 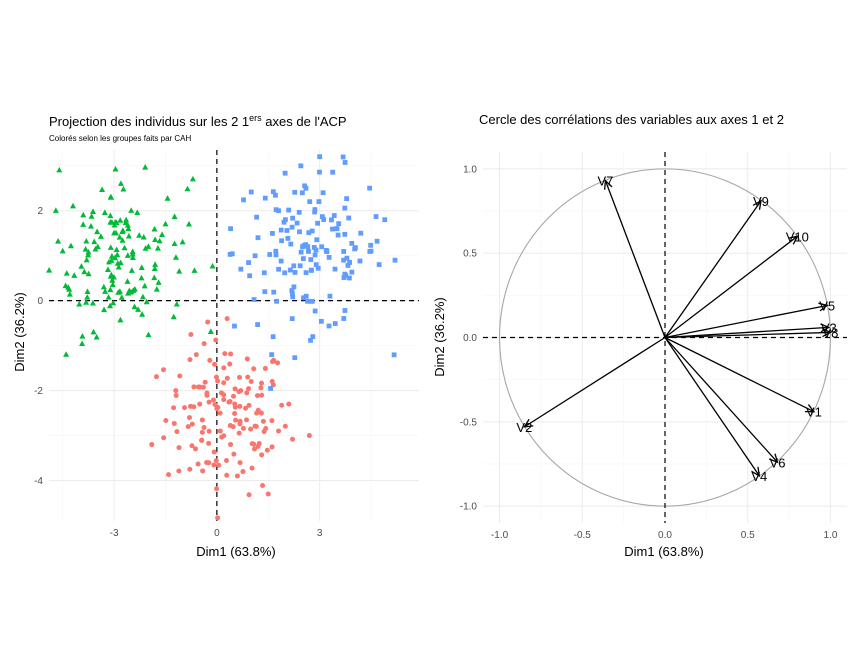 I want to click on individuals-x-axis-title: Dim1 (63.8%), so click(x=235, y=551).